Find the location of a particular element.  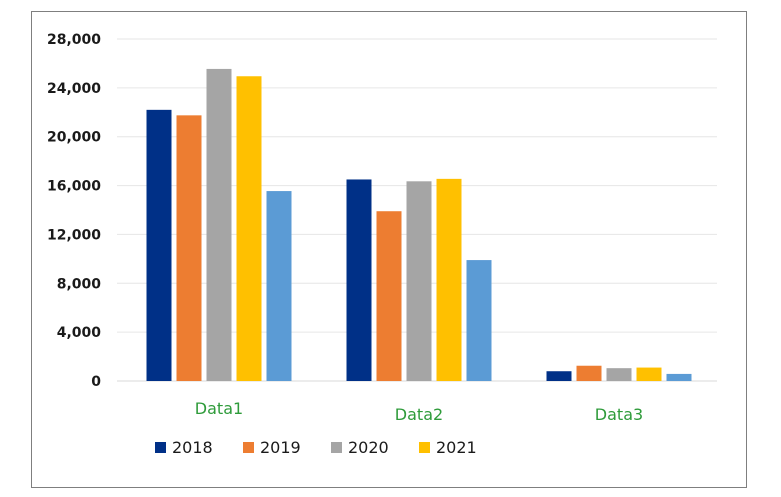

bar-2018-Data1 is located at coordinates (159, 245).